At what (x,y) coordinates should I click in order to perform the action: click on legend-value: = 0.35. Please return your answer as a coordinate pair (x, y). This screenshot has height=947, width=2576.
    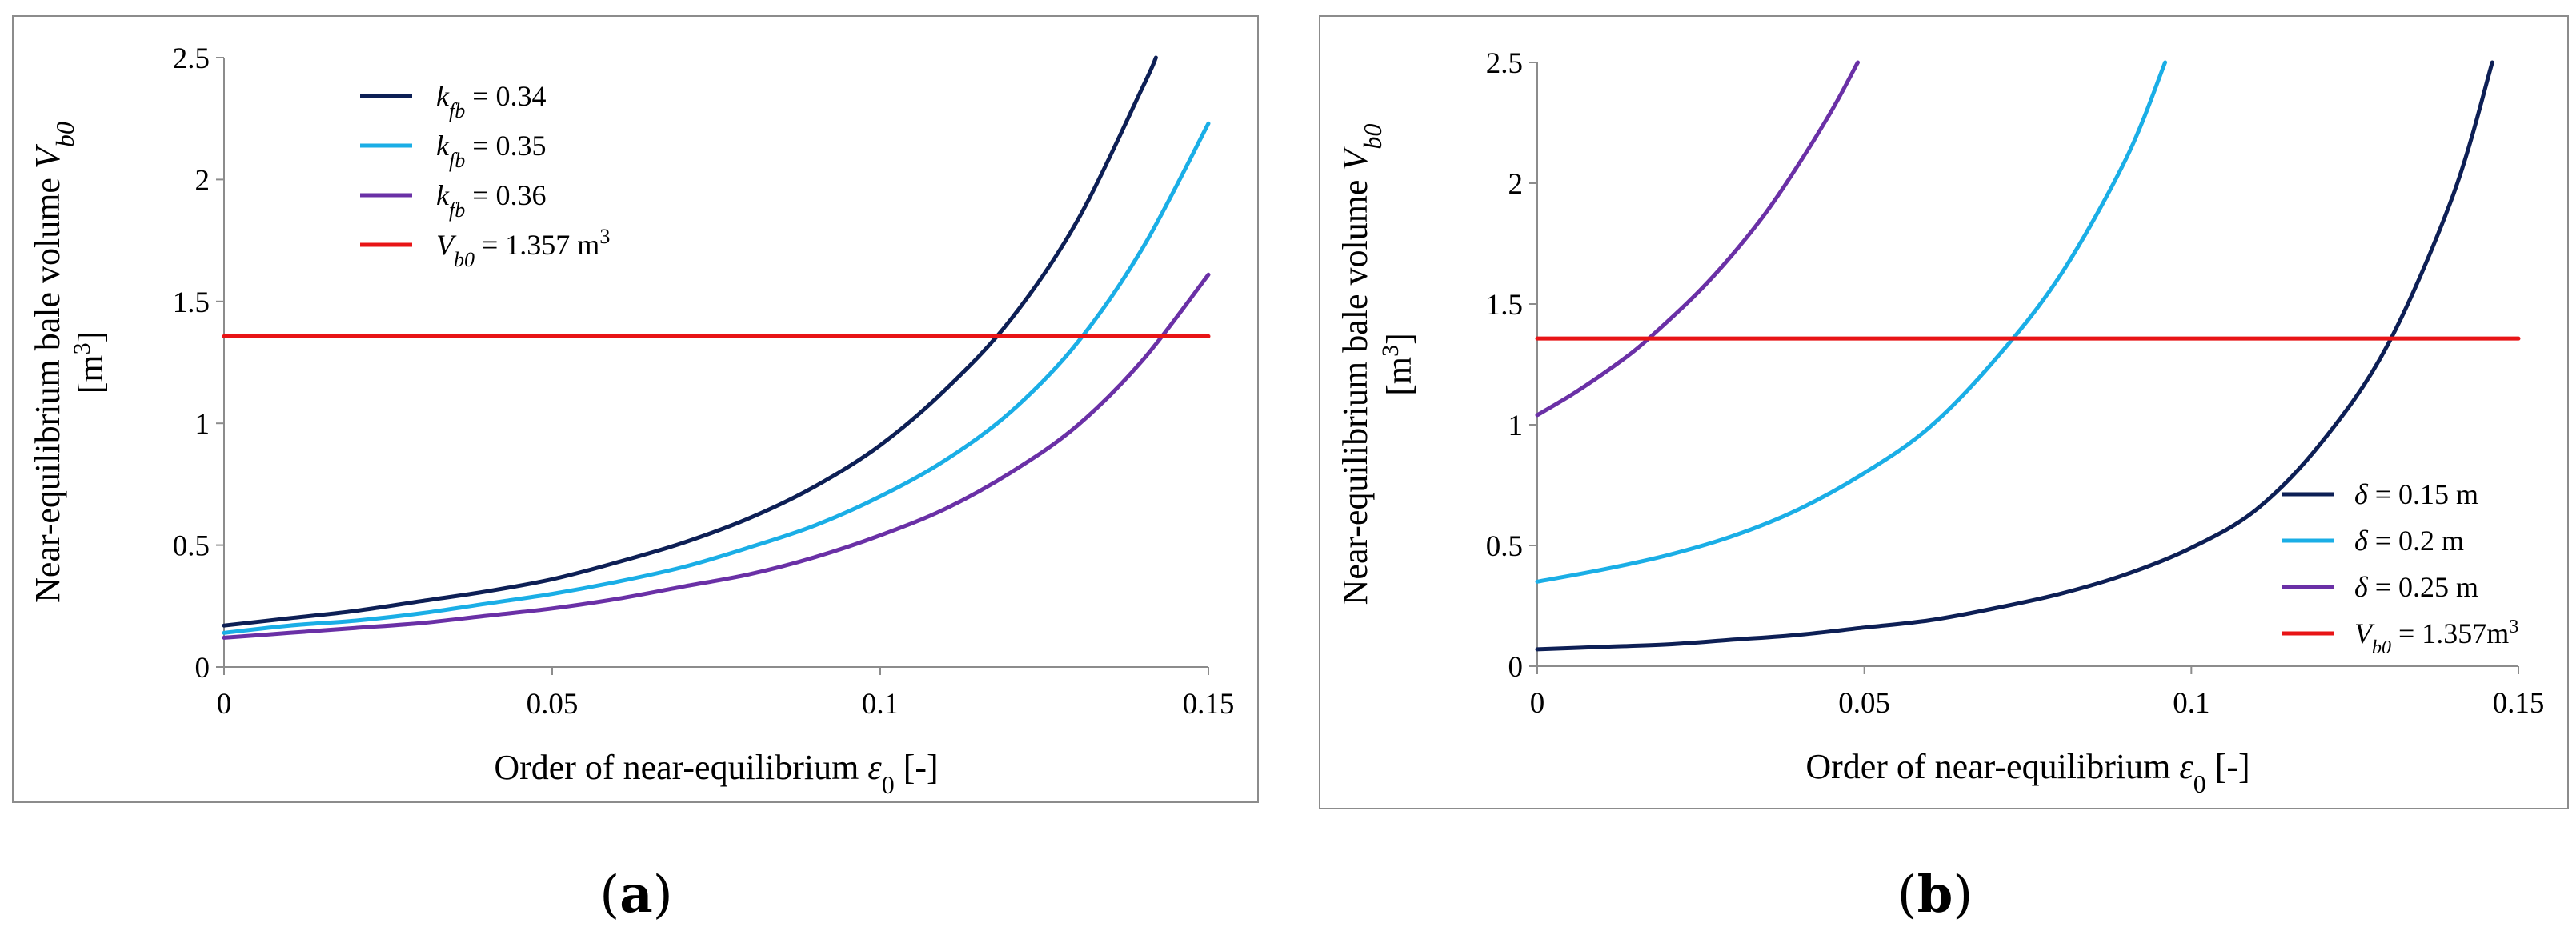
    Looking at the image, I should click on (505, 146).